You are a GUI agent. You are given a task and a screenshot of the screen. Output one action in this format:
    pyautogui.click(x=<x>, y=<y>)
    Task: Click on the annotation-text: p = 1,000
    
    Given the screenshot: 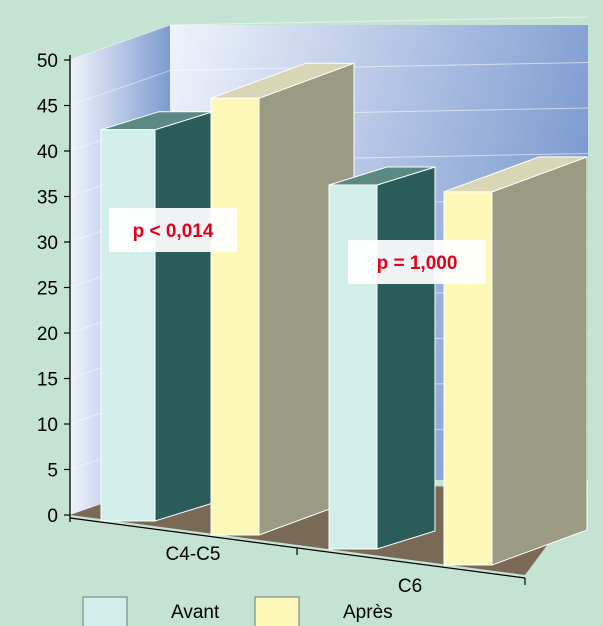 What is the action you would take?
    pyautogui.click(x=417, y=263)
    